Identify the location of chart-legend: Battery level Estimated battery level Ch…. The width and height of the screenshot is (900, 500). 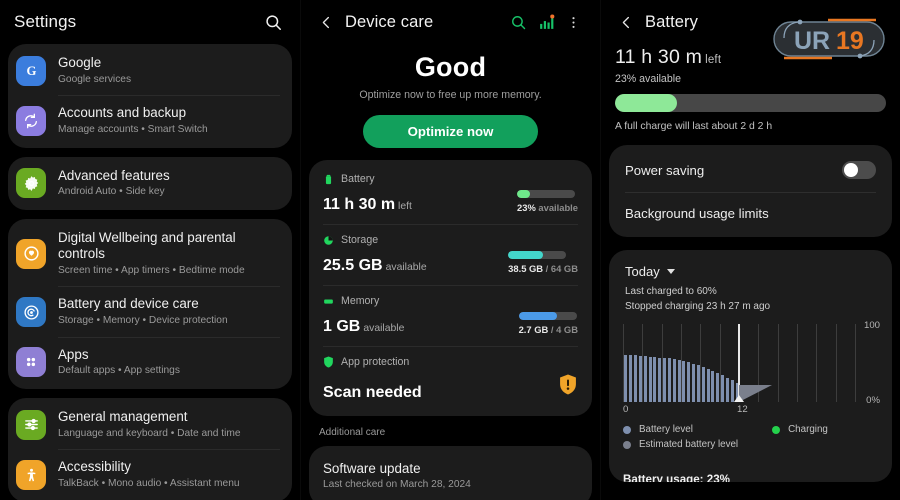
(750, 437).